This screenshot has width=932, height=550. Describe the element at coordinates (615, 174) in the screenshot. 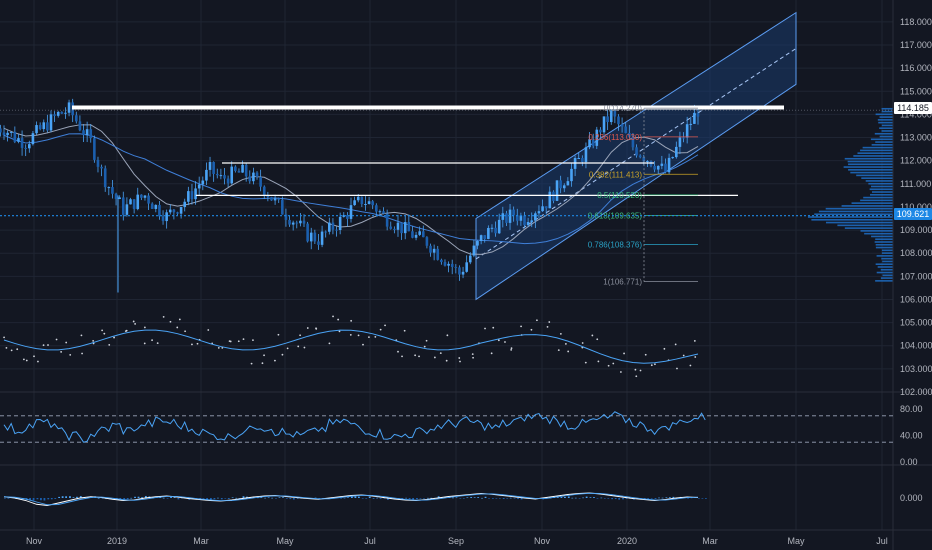

I see `fib-level-label: 0.382(111.413)` at that location.